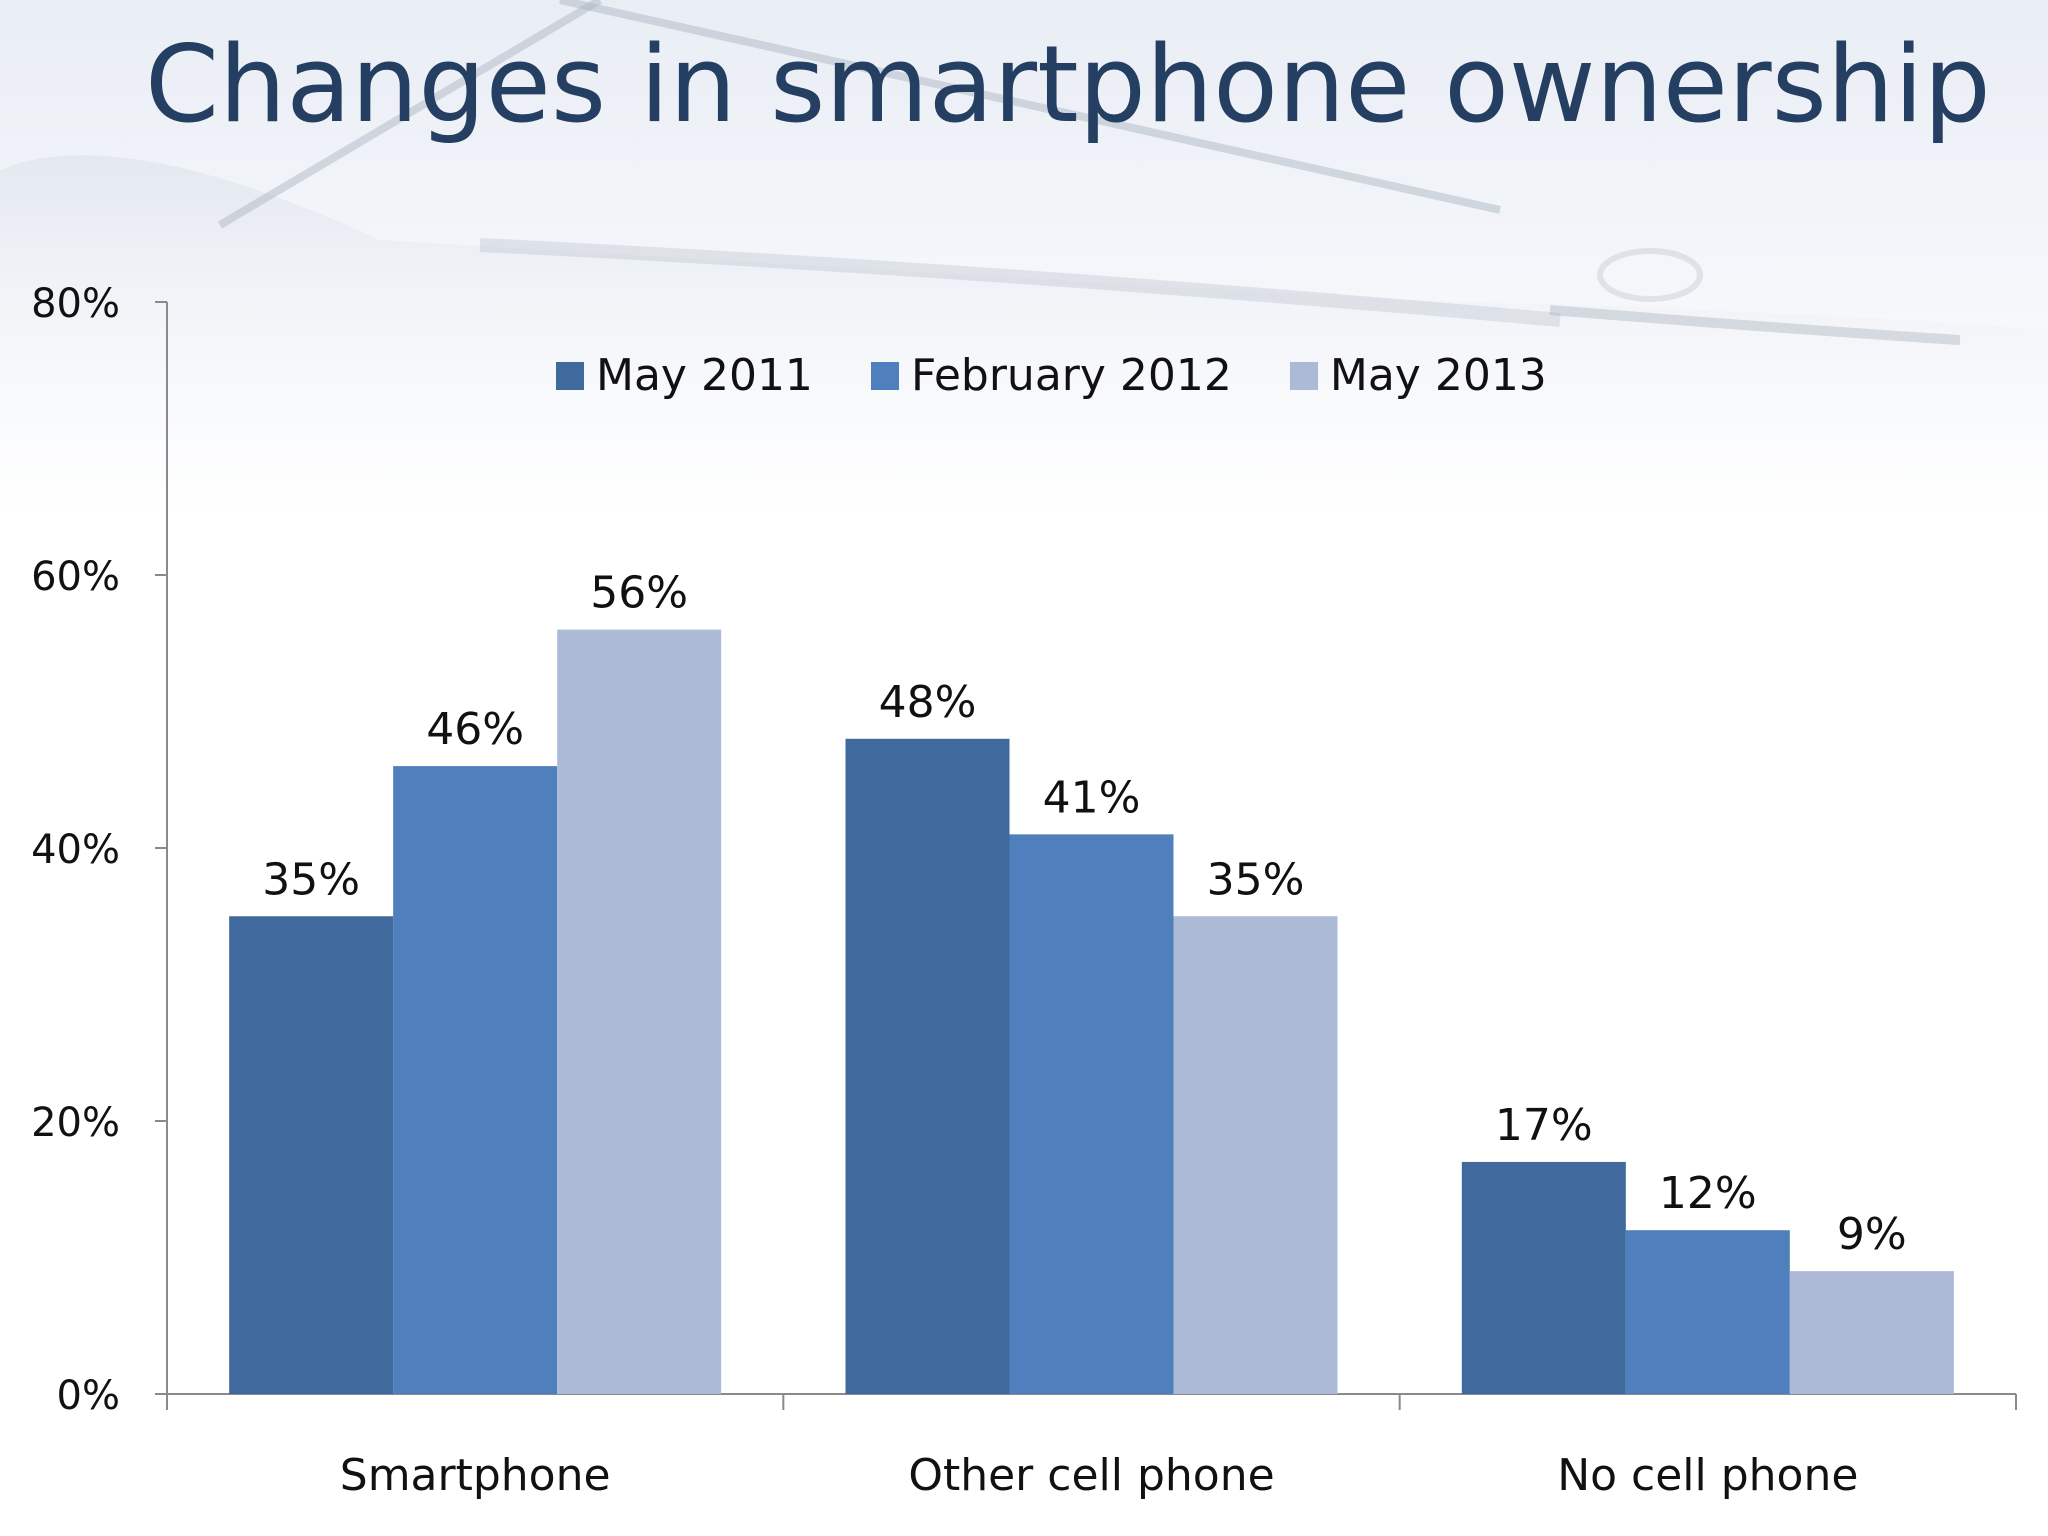 The image size is (2048, 1536). Describe the element at coordinates (1438, 375) in the screenshot. I see `legend-label: May 2013` at that location.